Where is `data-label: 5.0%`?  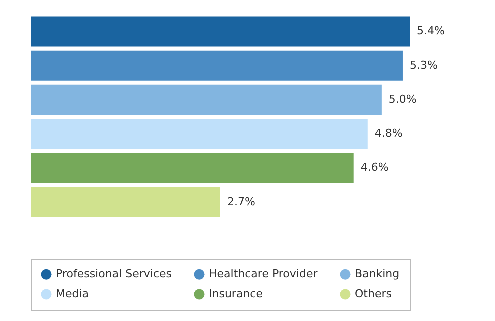
data-label: 5.0% is located at coordinates (402, 99).